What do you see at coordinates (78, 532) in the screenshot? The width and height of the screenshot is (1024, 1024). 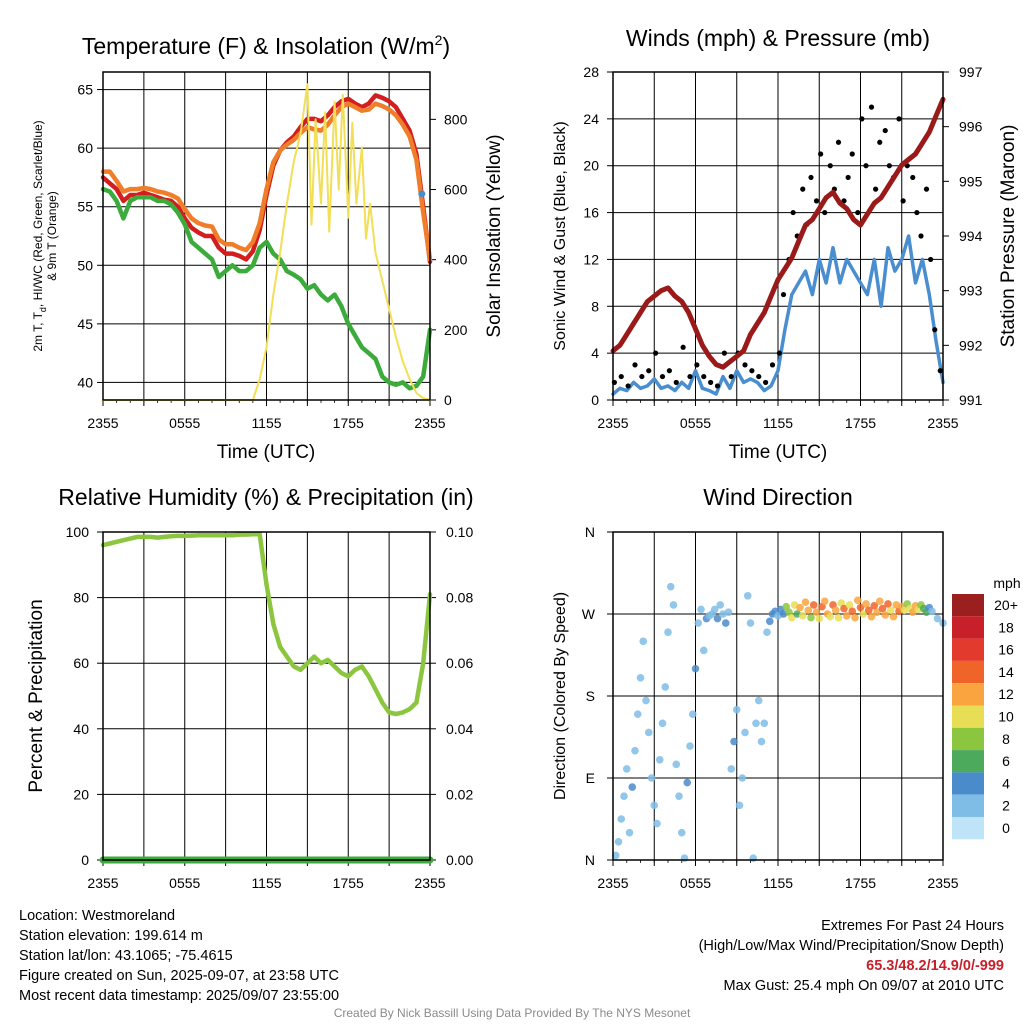 I see `y-tick-label: 100` at bounding box center [78, 532].